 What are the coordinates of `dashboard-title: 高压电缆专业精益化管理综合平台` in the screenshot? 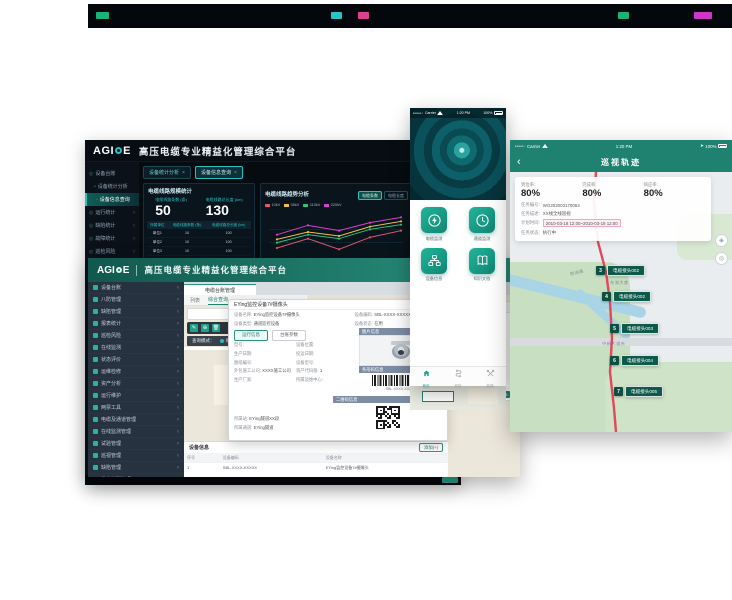 It's located at (217, 152).